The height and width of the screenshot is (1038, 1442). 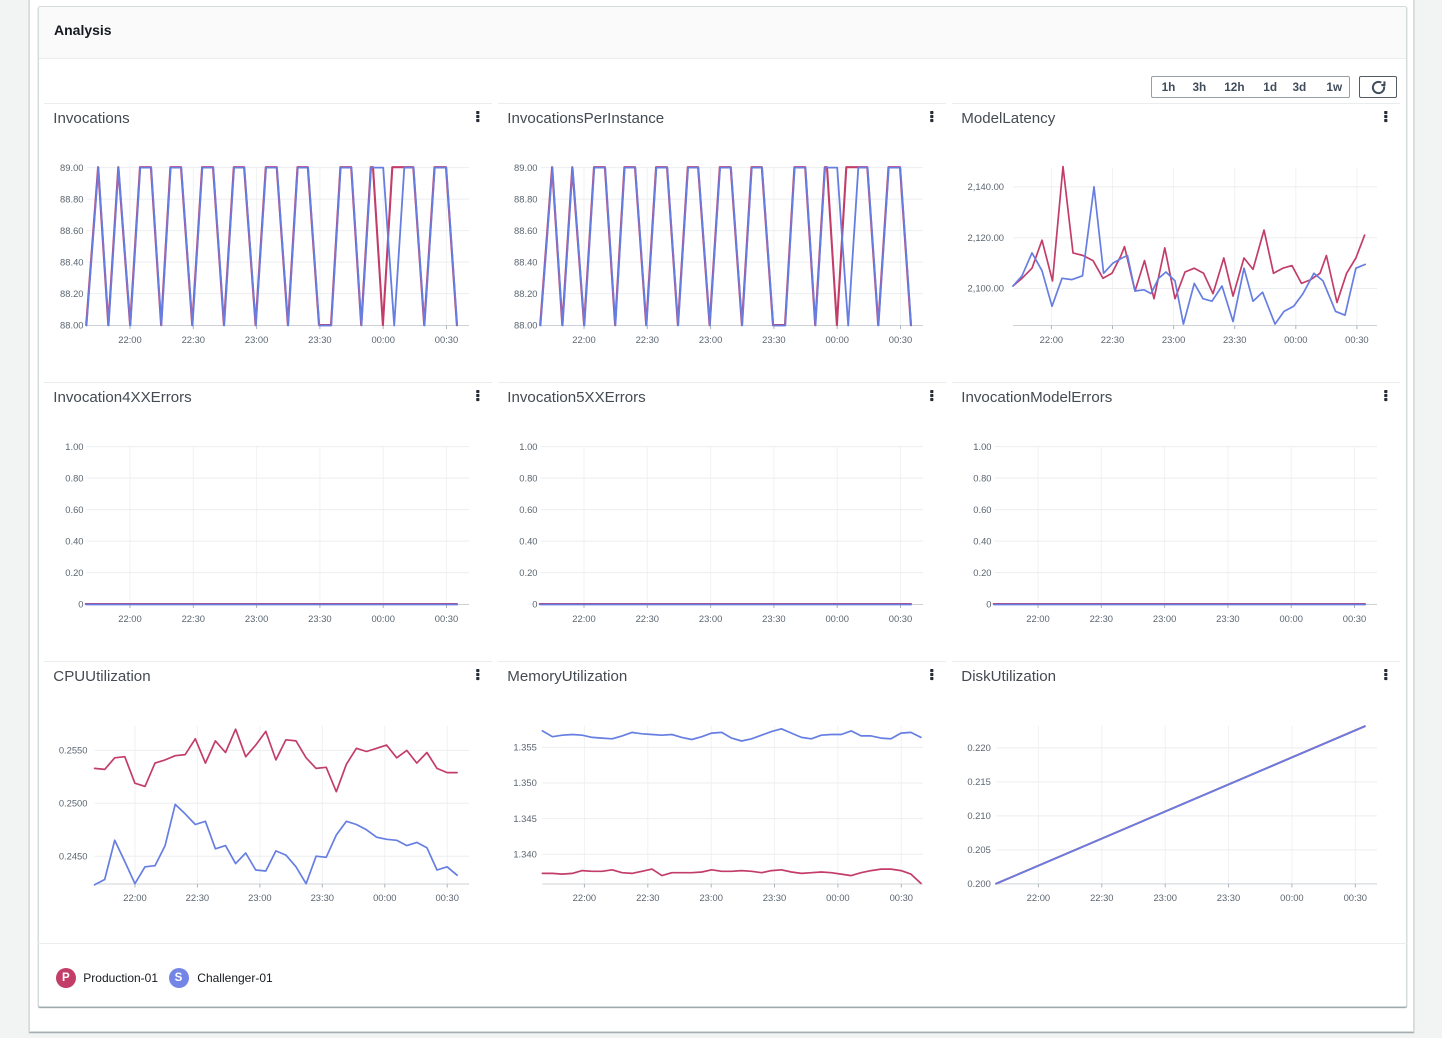 What do you see at coordinates (1036, 397) in the screenshot?
I see `svg-text: InvocationModelErrors` at bounding box center [1036, 397].